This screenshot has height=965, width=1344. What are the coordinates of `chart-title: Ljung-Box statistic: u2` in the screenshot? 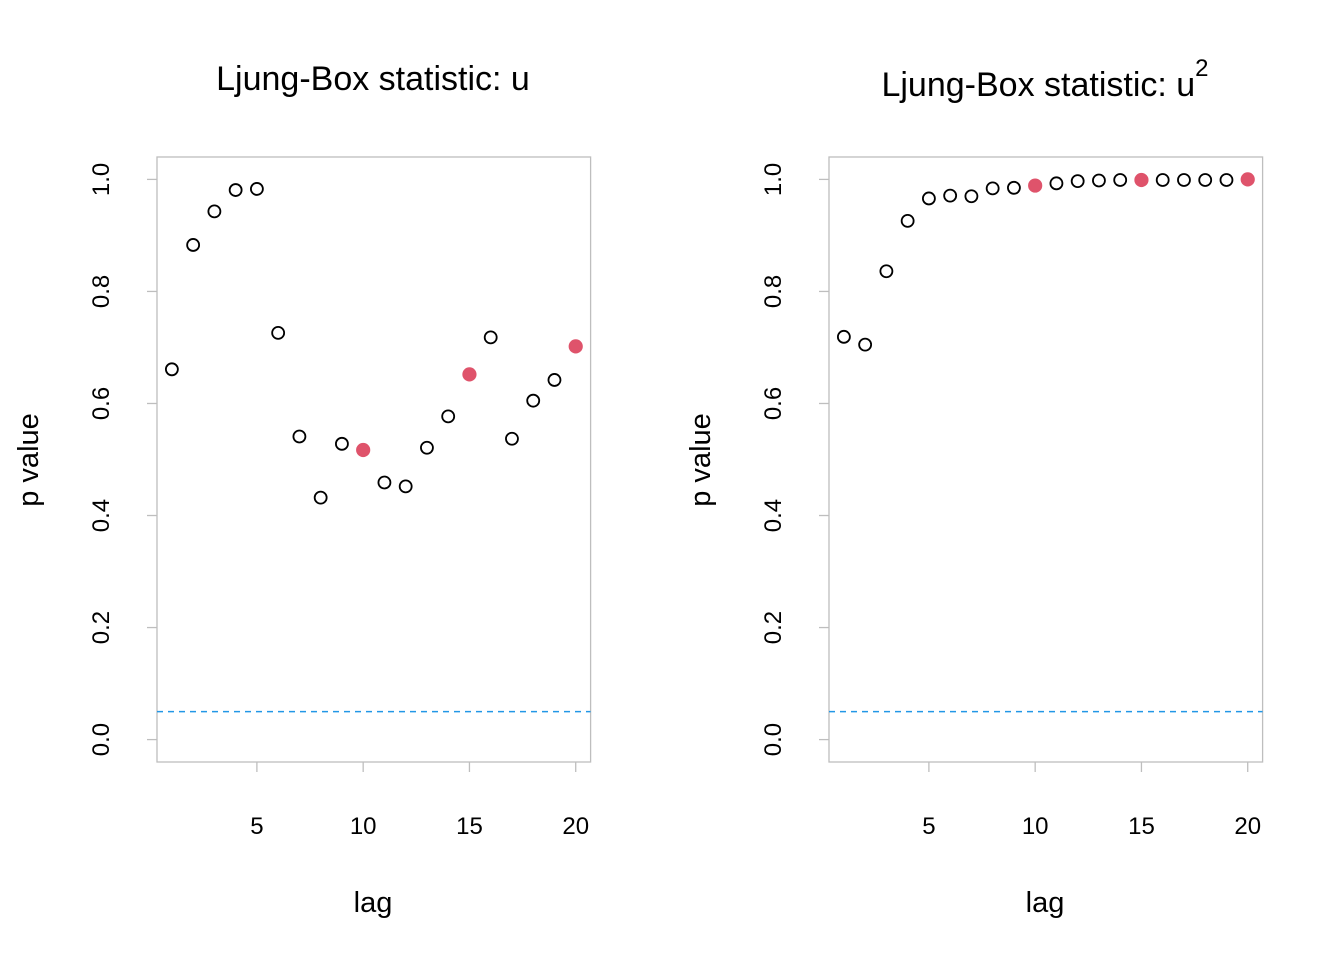 It's located at (1044, 79).